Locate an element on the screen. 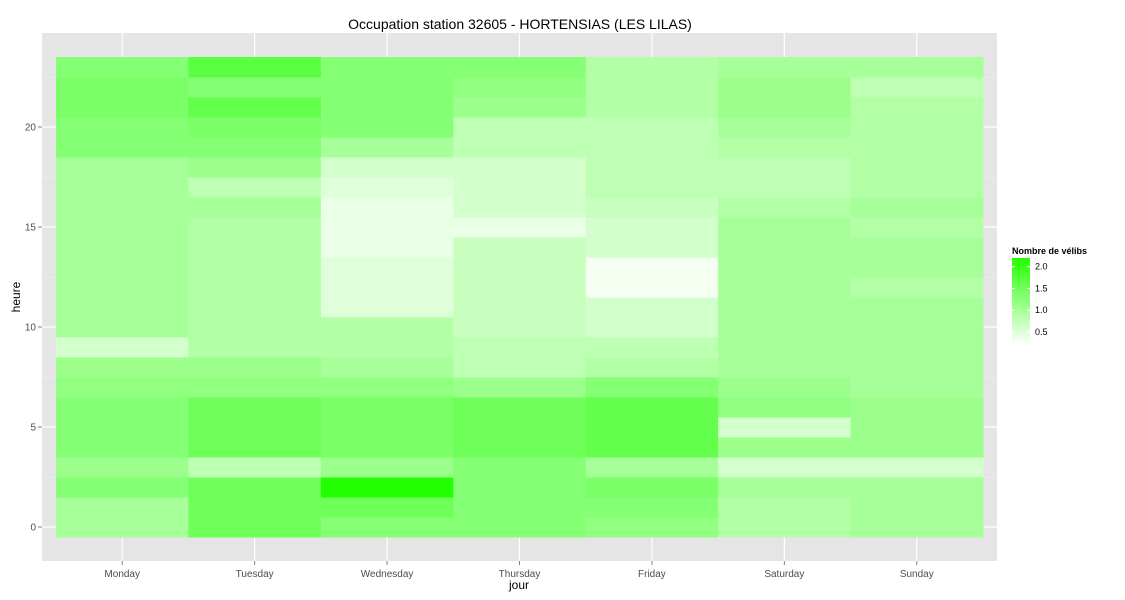 This screenshot has width=1125, height=600. x-tick-label: Wednesday is located at coordinates (387, 574).